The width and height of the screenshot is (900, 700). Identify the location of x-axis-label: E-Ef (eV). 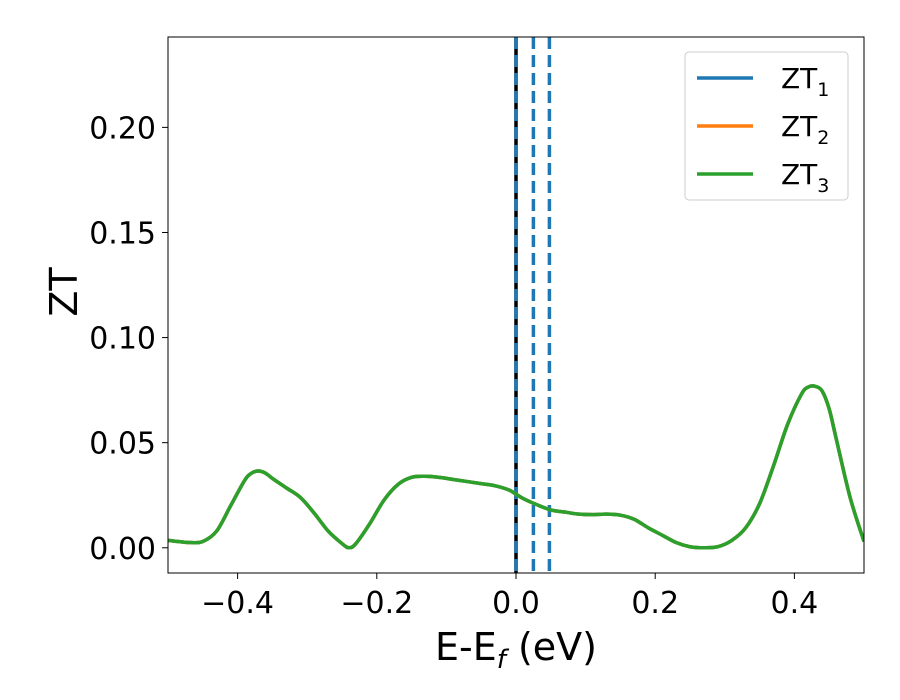
(516, 650).